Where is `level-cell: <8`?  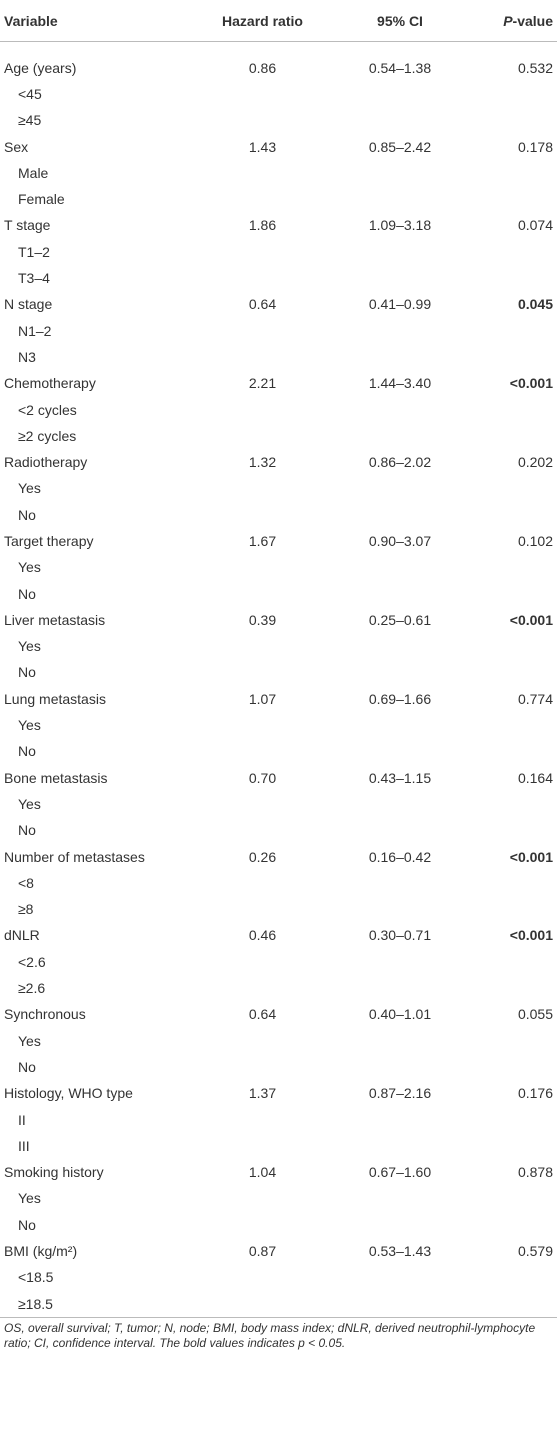
level-cell: <8 is located at coordinates (26, 882).